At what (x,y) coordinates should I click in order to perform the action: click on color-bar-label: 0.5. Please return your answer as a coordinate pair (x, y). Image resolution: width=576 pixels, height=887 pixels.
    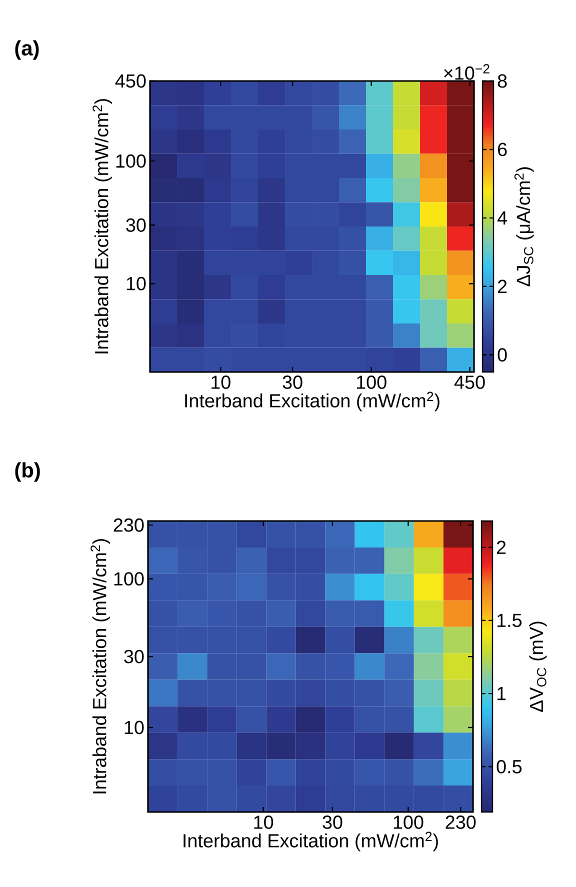
    Looking at the image, I should click on (509, 767).